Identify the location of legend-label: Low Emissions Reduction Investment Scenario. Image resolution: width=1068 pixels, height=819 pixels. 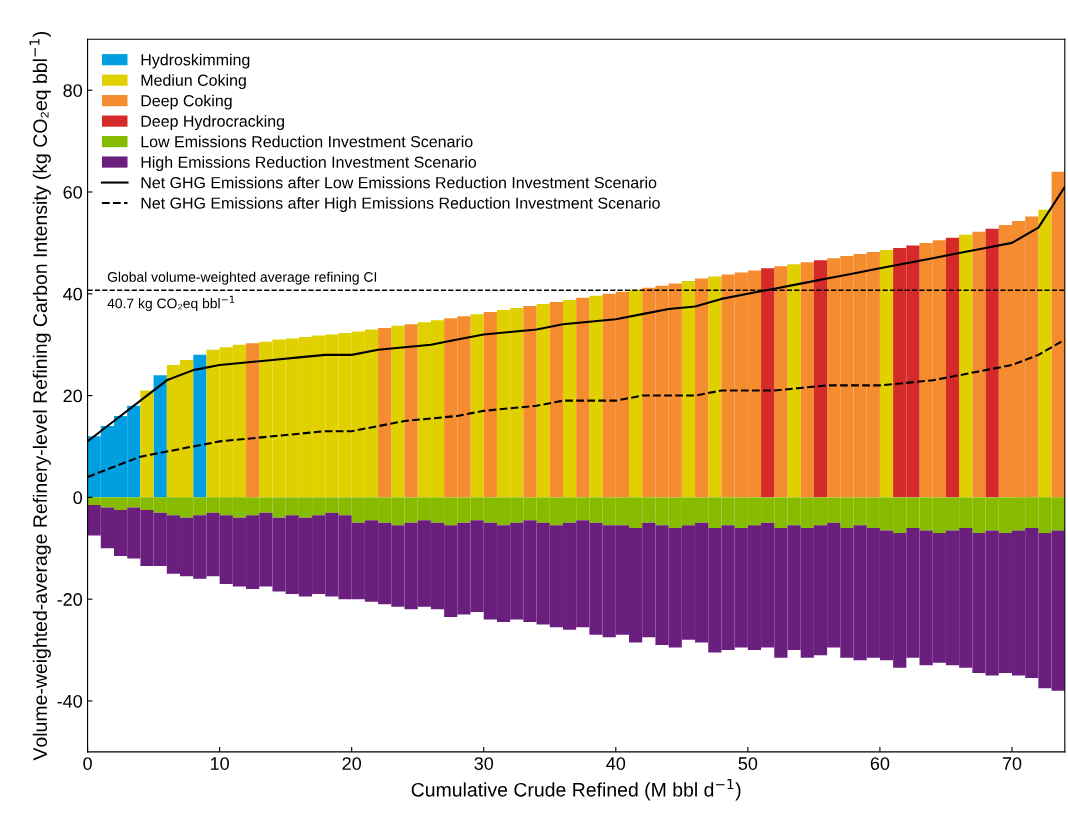
(307, 141).